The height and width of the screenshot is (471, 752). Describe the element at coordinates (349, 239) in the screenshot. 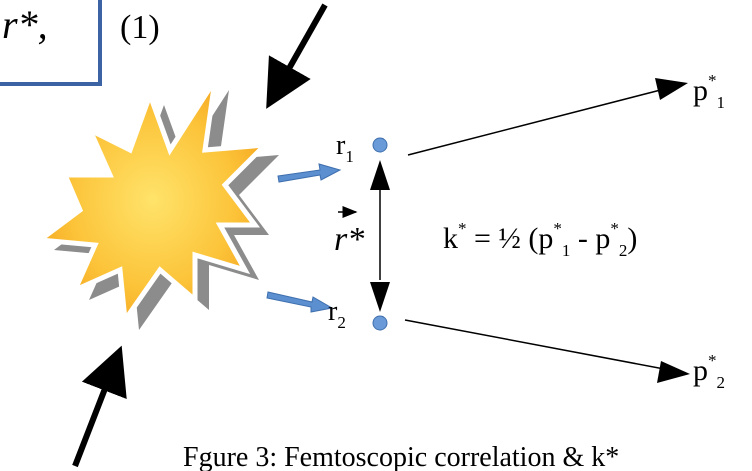

I see `separation-label: r*` at that location.